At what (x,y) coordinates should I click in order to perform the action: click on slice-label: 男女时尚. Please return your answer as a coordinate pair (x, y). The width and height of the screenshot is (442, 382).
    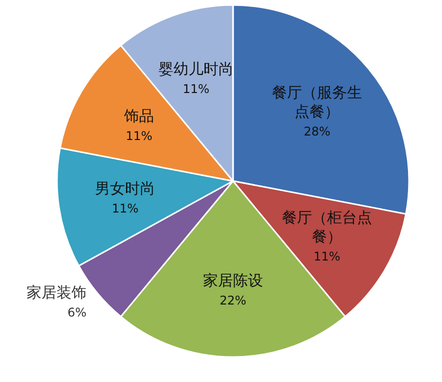
    Looking at the image, I should click on (125, 189).